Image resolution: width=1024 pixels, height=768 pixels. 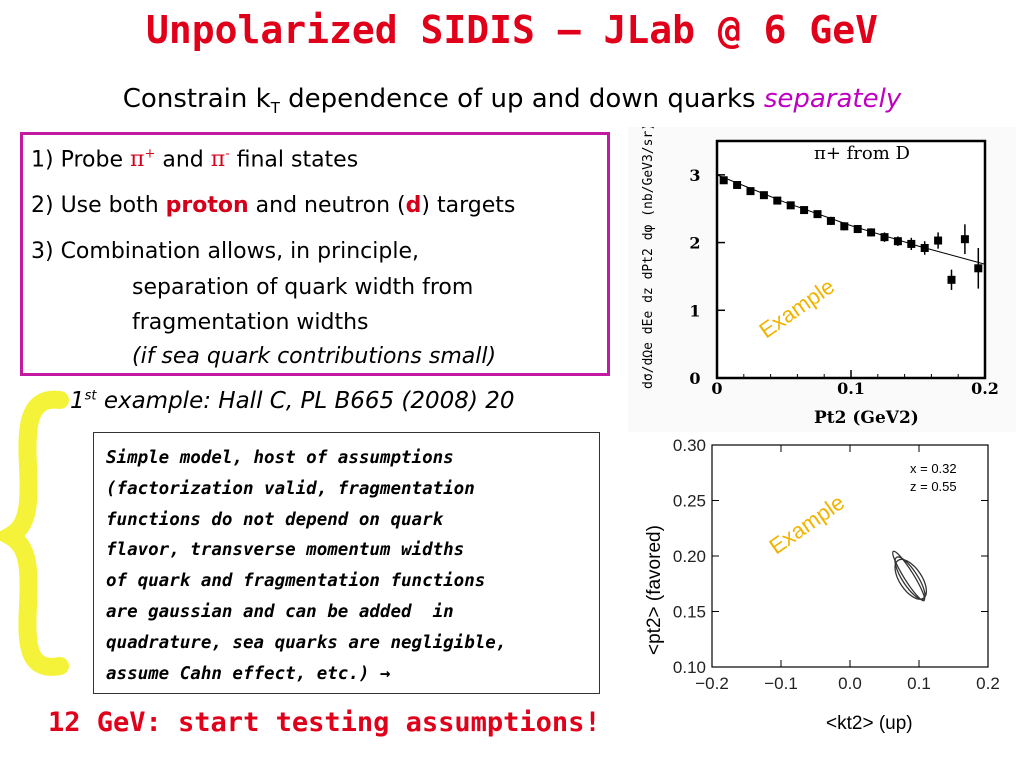 I want to click on subtitle-emphasis: separately, so click(x=832, y=99).